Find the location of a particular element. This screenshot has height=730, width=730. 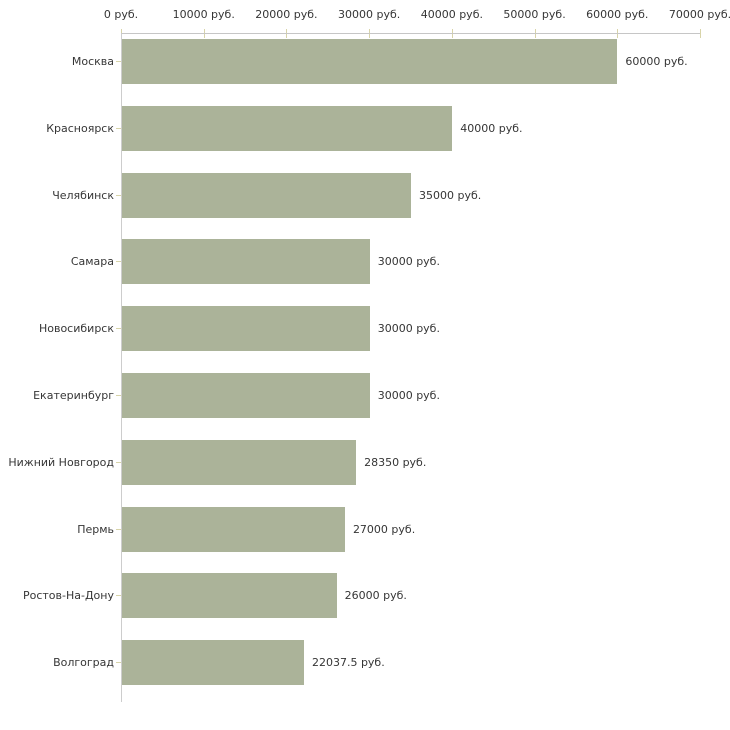

category-label: Челябинск is located at coordinates (83, 195).